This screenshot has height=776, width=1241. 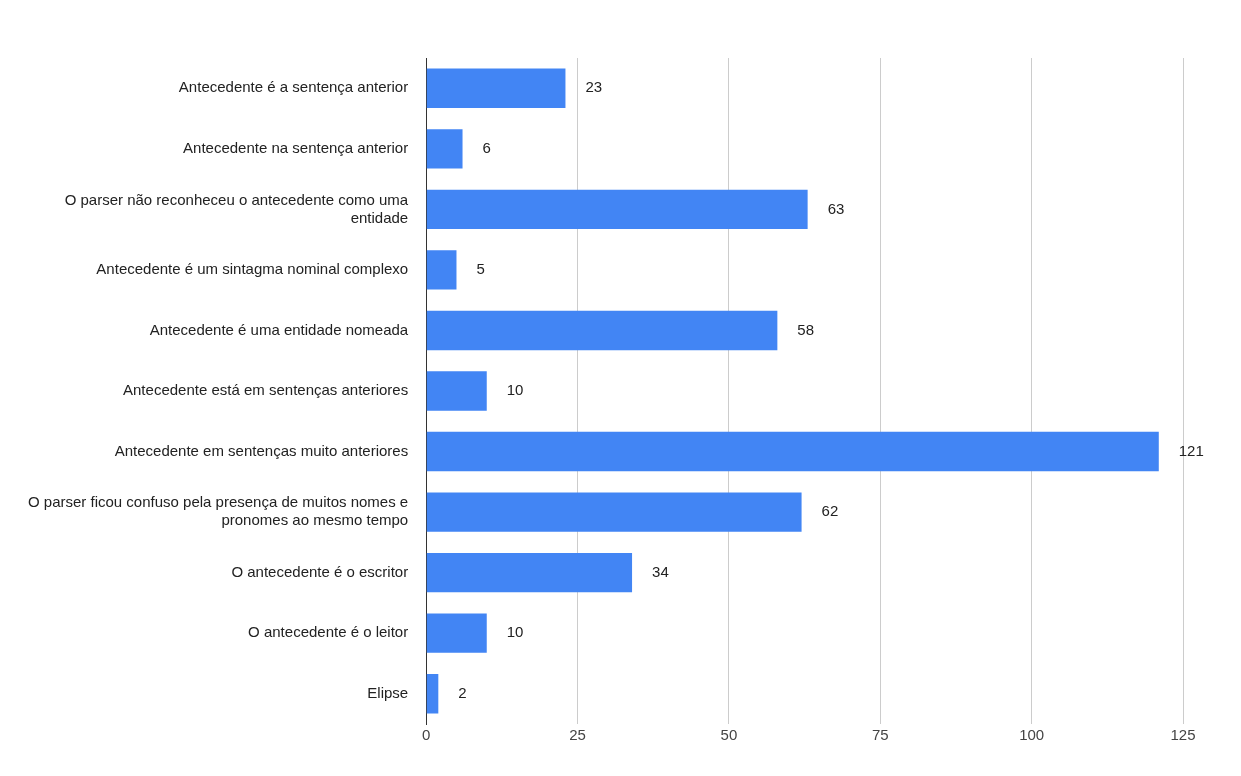 I want to click on x-tick-label: 125, so click(x=1183, y=735).